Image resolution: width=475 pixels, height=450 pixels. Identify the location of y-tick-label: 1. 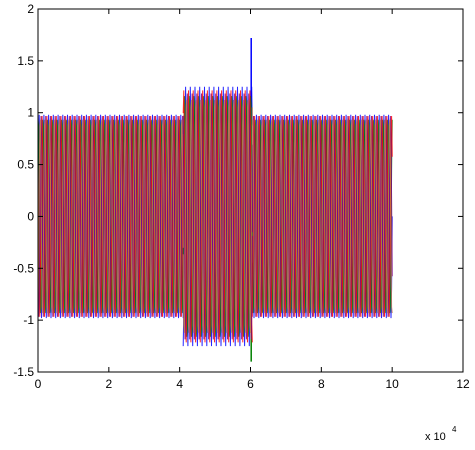
(30, 113).